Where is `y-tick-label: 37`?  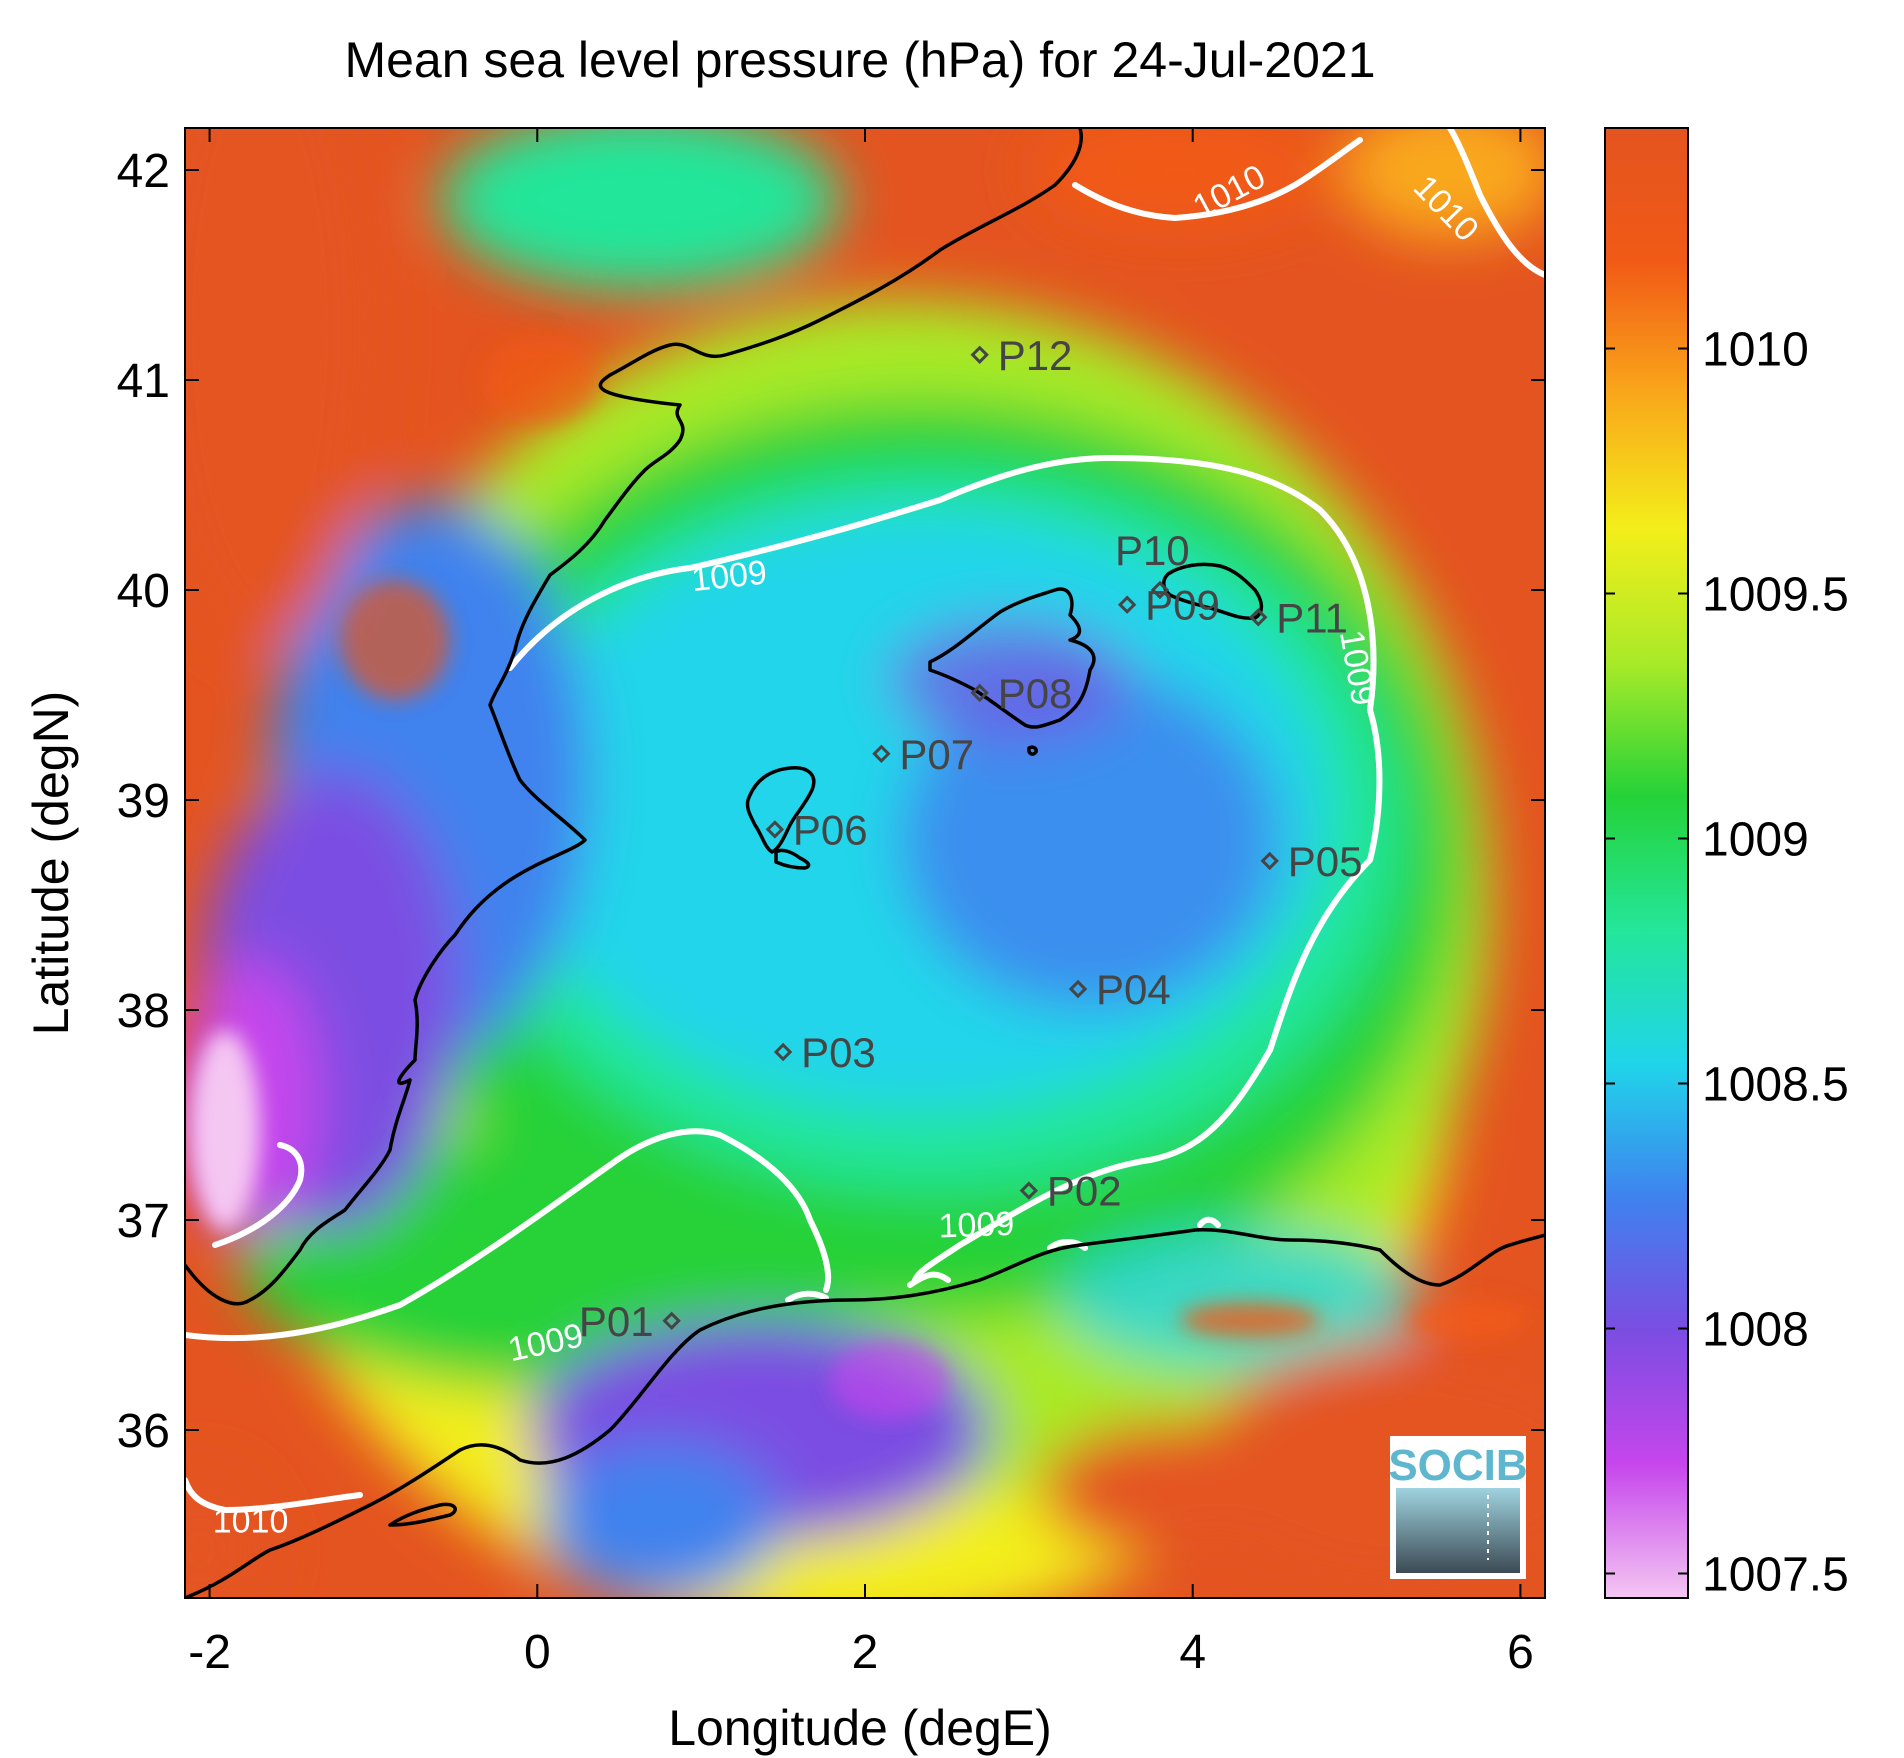 y-tick-label: 37 is located at coordinates (143, 1221).